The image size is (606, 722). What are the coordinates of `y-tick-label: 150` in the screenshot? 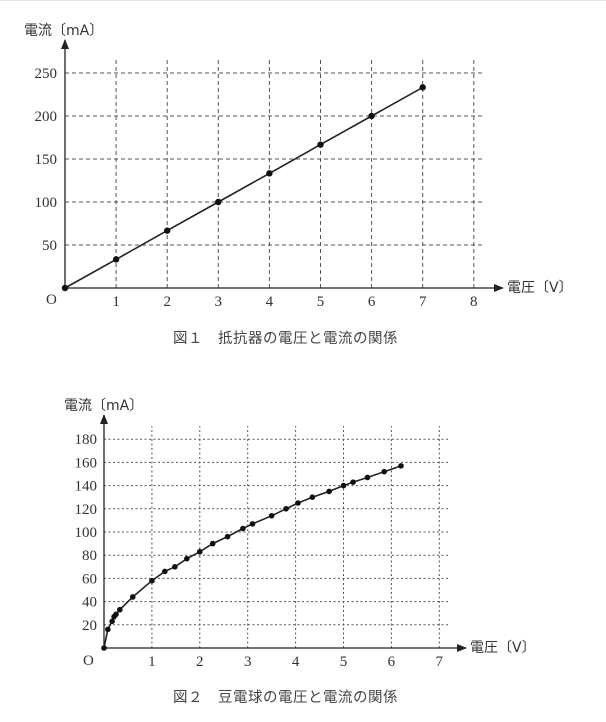 It's located at (46, 160).